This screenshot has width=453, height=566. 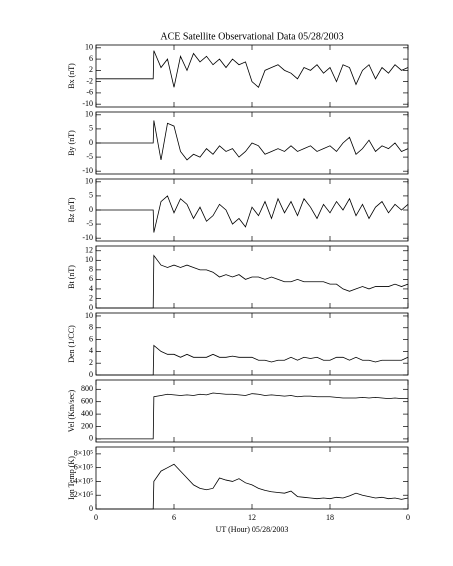 I want to click on x-tick-label: 12, so click(x=252, y=517).